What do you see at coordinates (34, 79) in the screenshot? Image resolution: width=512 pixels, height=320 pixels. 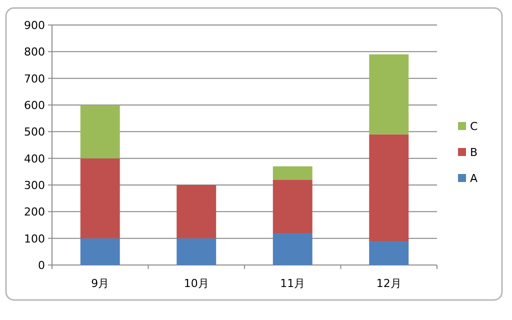 I see `y-tick-label: 700` at bounding box center [34, 79].